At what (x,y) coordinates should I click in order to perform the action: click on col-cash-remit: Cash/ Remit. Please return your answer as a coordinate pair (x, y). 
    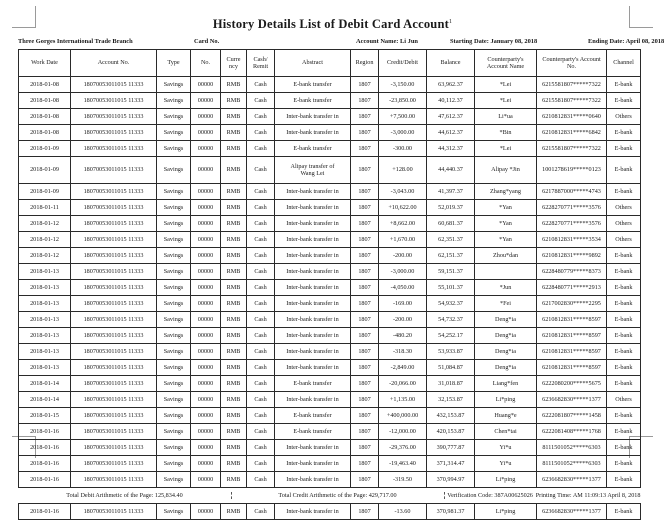
    Looking at the image, I should click on (260, 63).